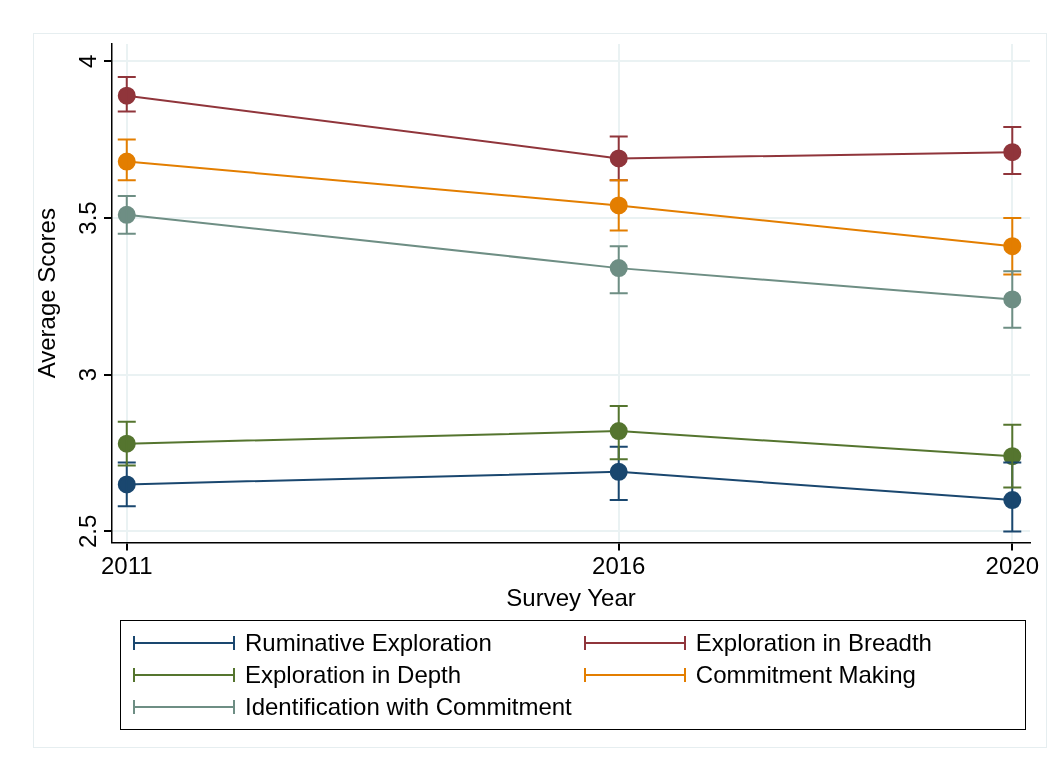 This screenshot has height=771, width=1058. Describe the element at coordinates (87, 218) in the screenshot. I see `y-tick-label: 3.5` at that location.